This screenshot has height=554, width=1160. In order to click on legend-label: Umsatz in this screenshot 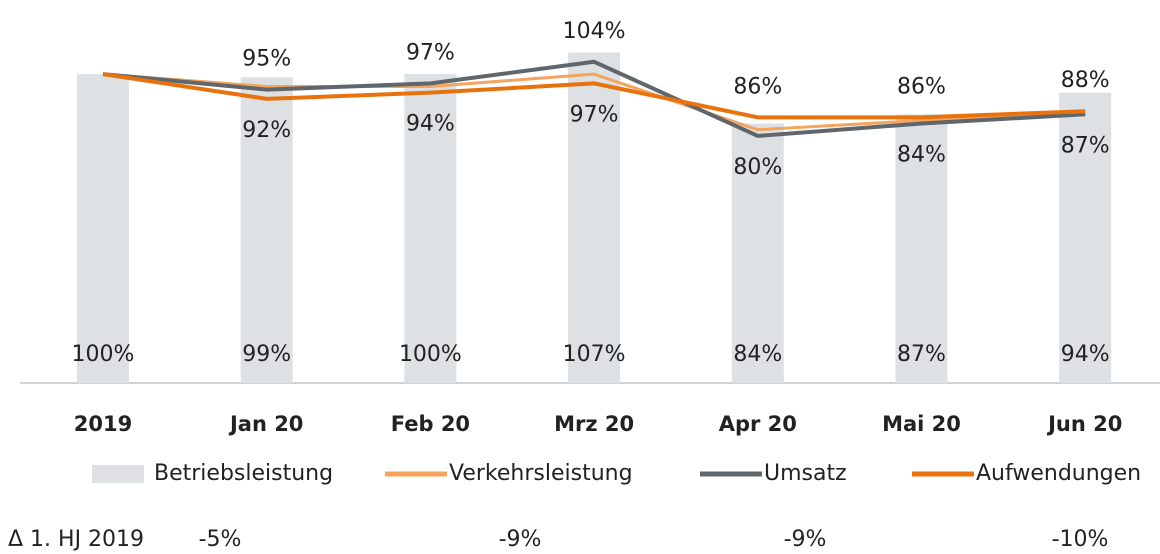, I will do `click(805, 473)`.